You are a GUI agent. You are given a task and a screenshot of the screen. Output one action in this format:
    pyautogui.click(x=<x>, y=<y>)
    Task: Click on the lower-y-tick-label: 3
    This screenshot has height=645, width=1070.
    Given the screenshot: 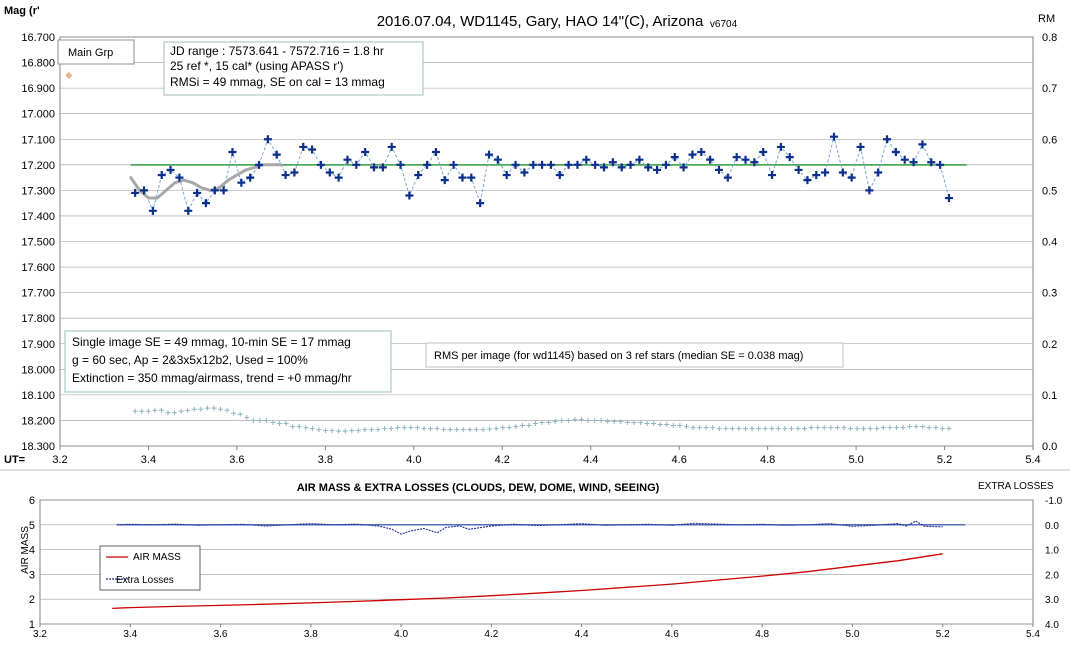 What is the action you would take?
    pyautogui.click(x=32, y=575)
    